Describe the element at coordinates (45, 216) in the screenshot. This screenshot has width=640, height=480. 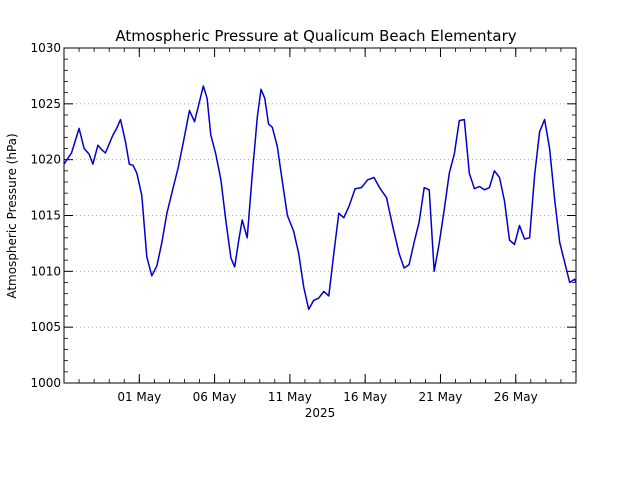
I see `y-tick-label: 1015` at that location.